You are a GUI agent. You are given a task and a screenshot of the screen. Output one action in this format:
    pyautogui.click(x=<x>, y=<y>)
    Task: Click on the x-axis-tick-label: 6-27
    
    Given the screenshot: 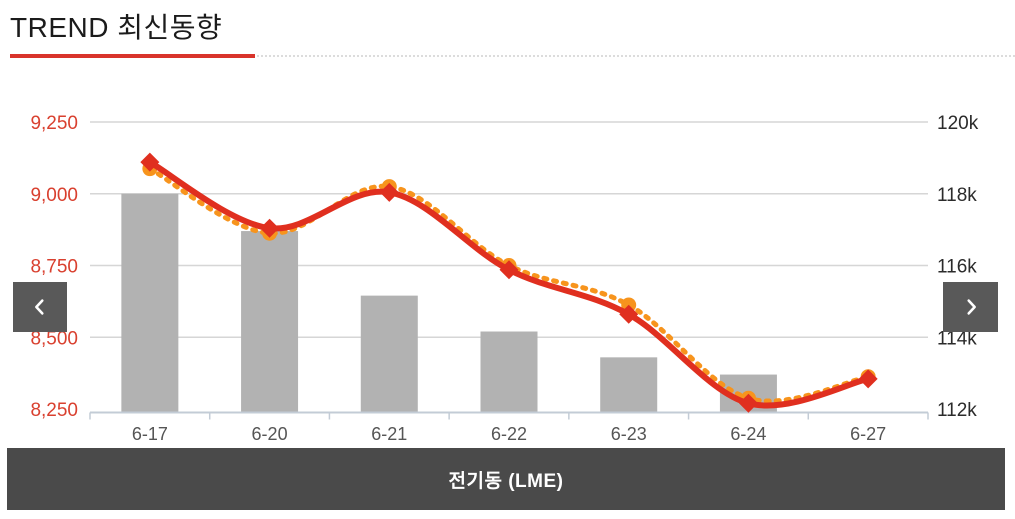 What is the action you would take?
    pyautogui.click(x=868, y=434)
    